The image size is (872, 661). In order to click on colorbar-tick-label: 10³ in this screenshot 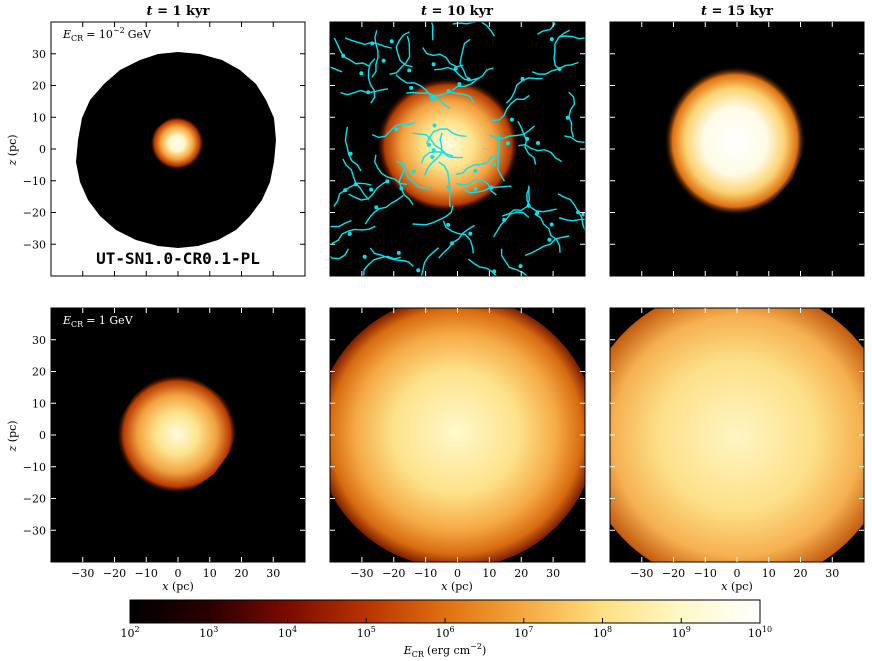, I will do `click(208, 632)`.